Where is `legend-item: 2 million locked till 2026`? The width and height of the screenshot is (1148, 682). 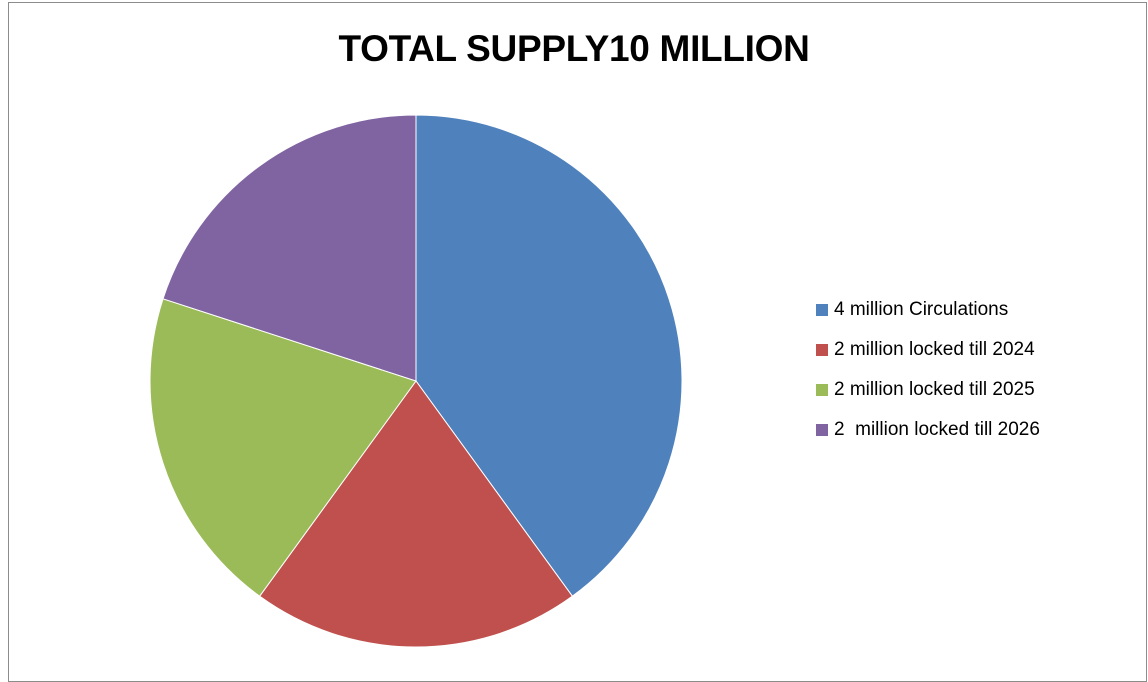 legend-item: 2 million locked till 2026 is located at coordinates (928, 430).